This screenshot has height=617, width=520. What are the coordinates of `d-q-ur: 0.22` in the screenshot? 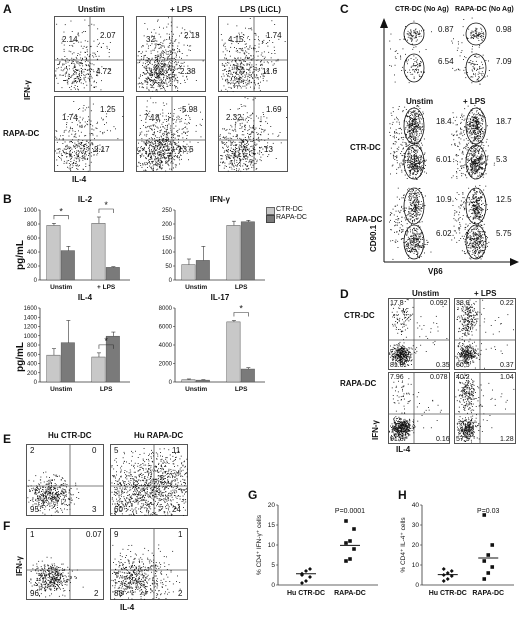 It's located at (507, 303).